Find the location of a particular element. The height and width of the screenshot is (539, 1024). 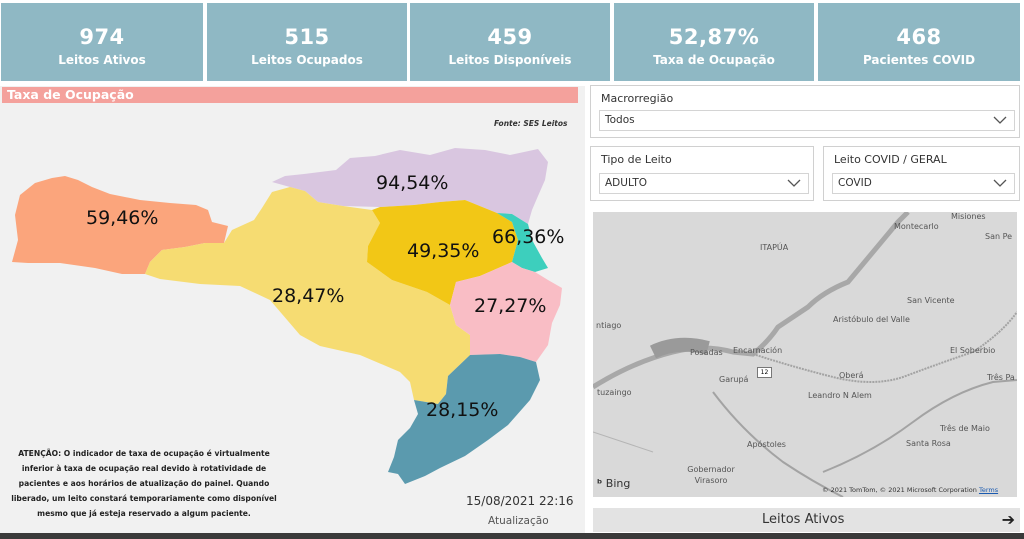

map-label: El Soberbio is located at coordinates (973, 350).